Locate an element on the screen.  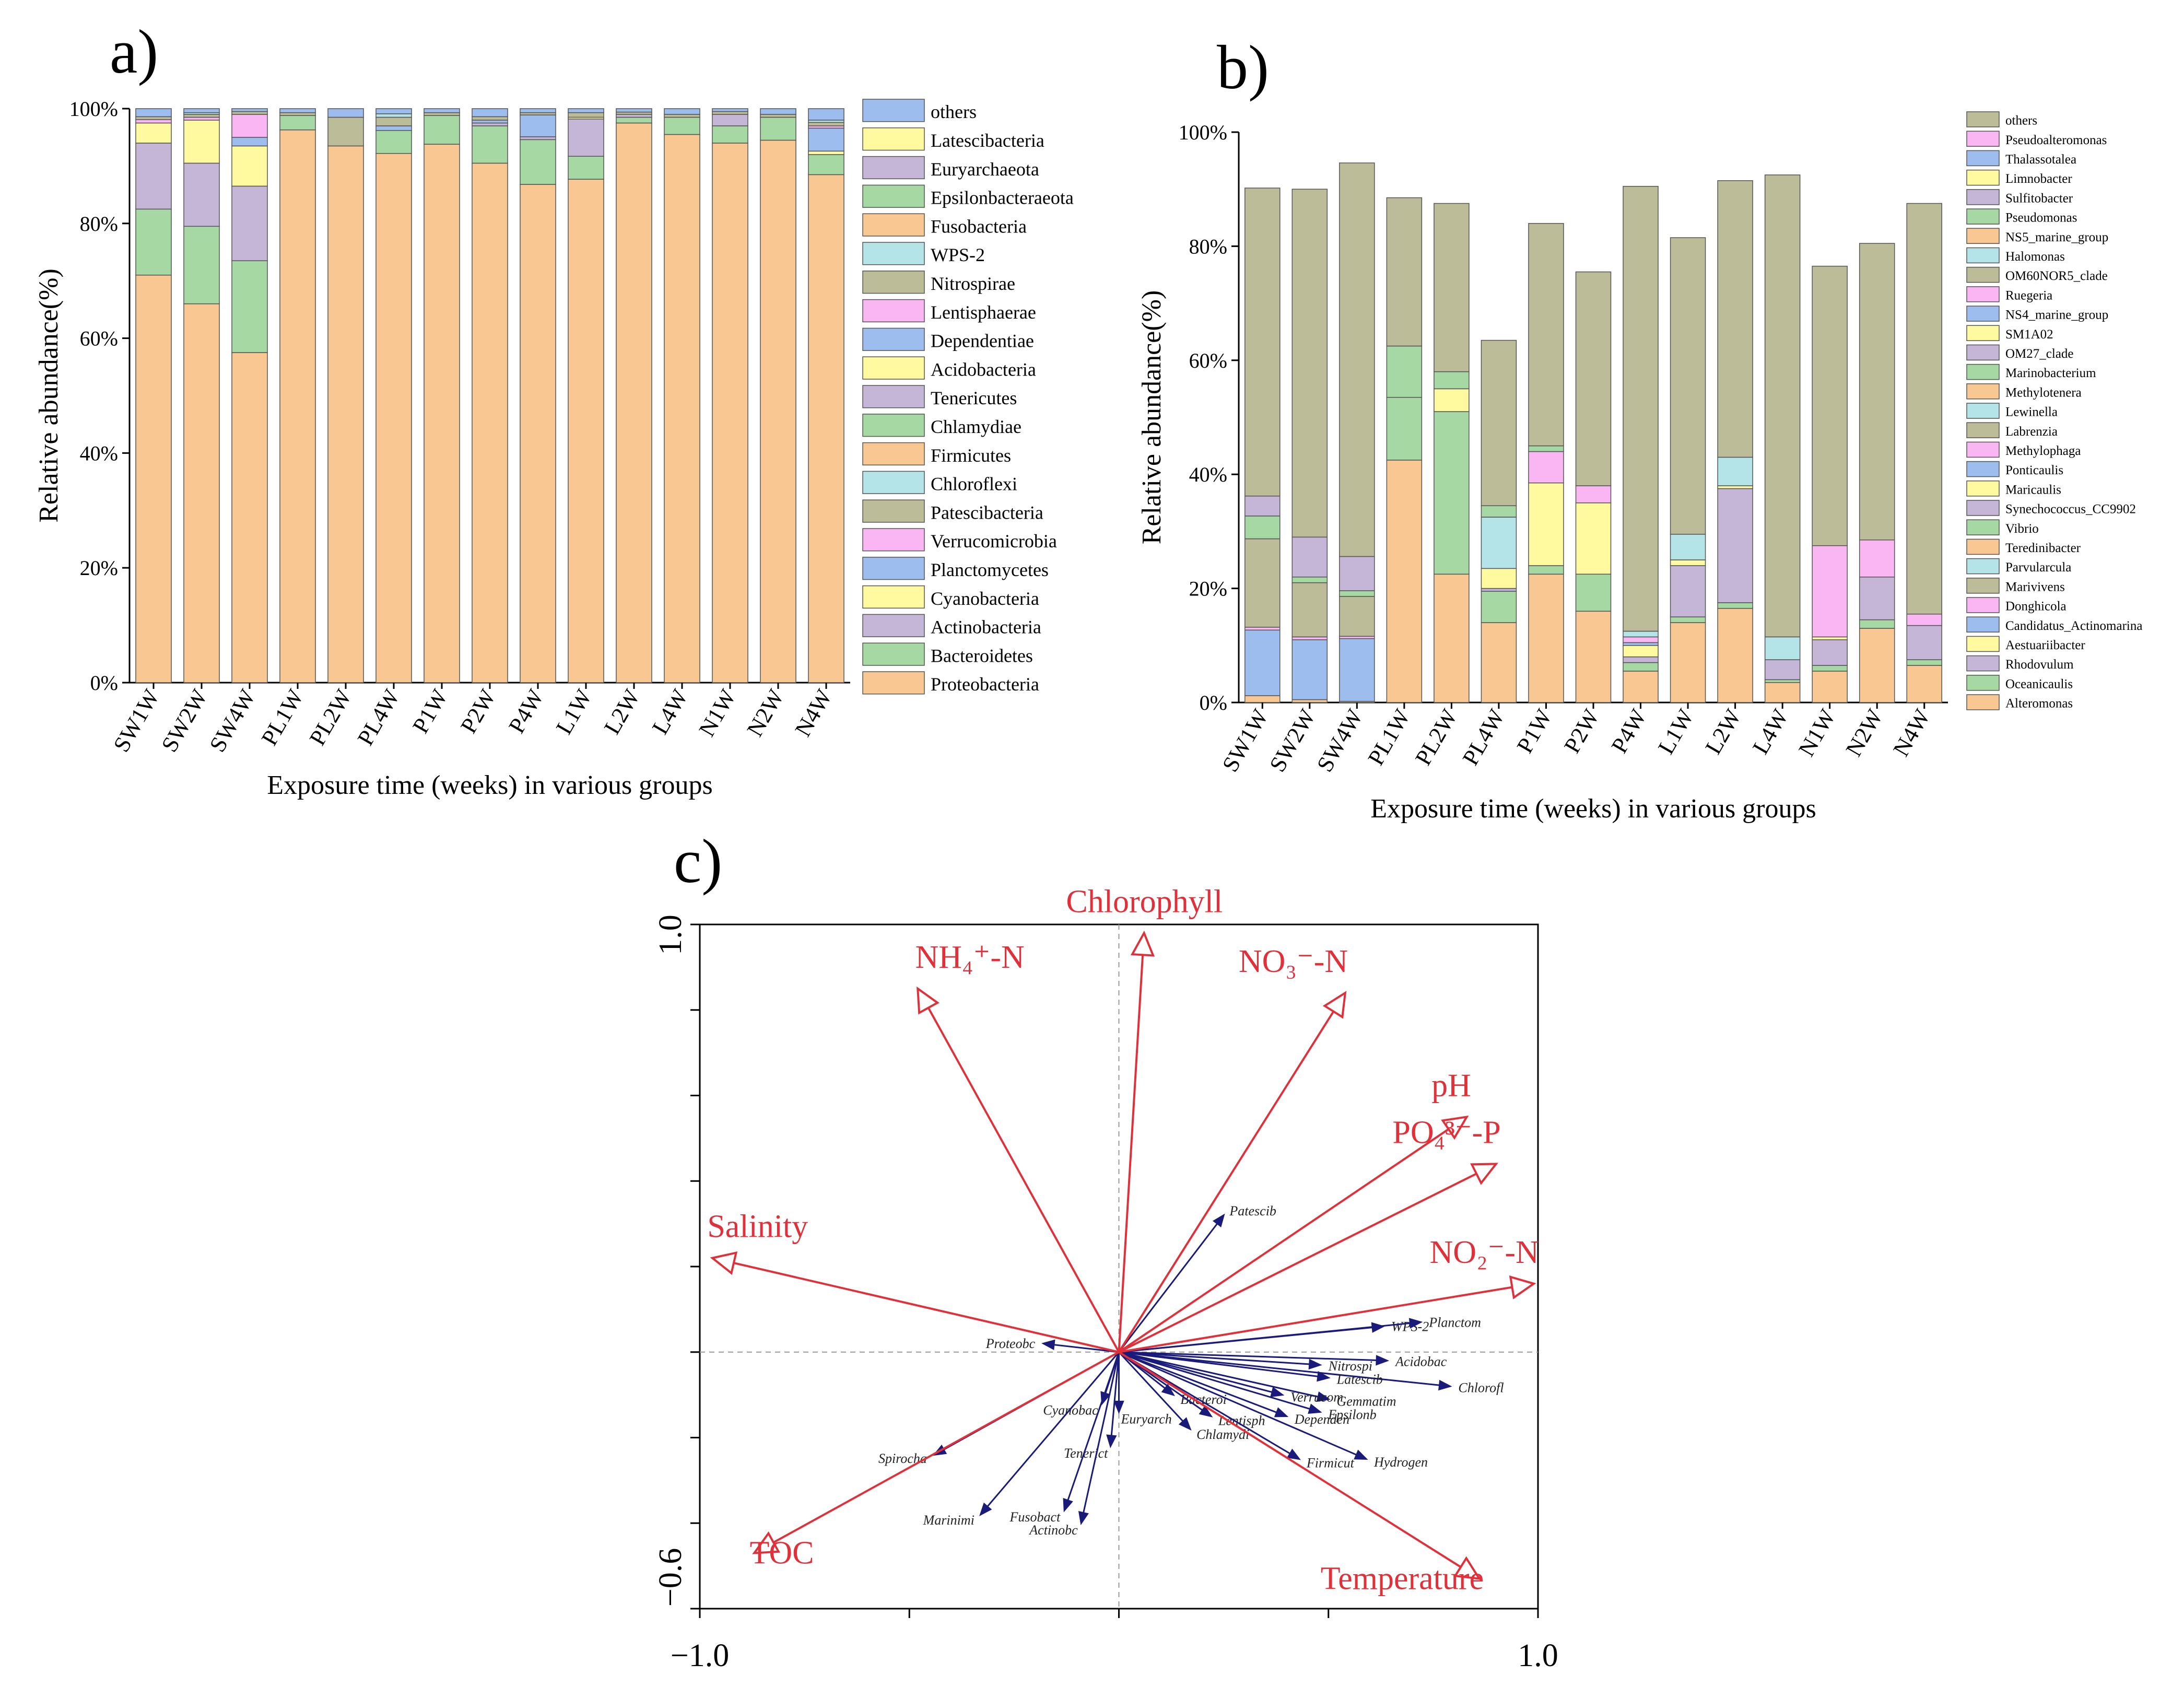
legend-swatch-sulfitobacter is located at coordinates (1983, 197).